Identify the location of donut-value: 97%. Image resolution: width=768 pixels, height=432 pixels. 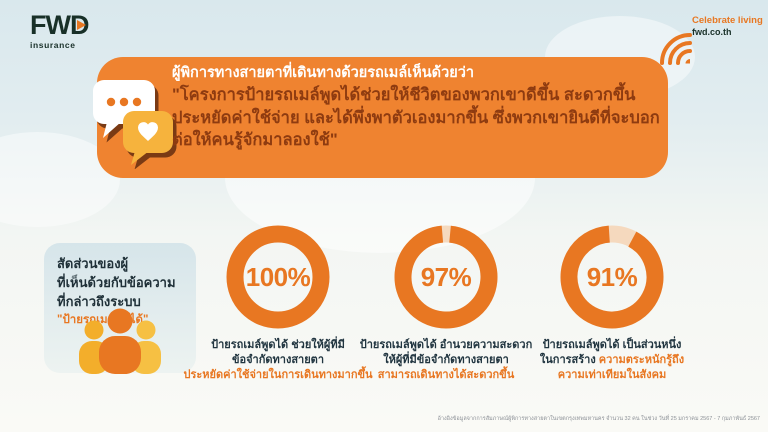
(446, 276).